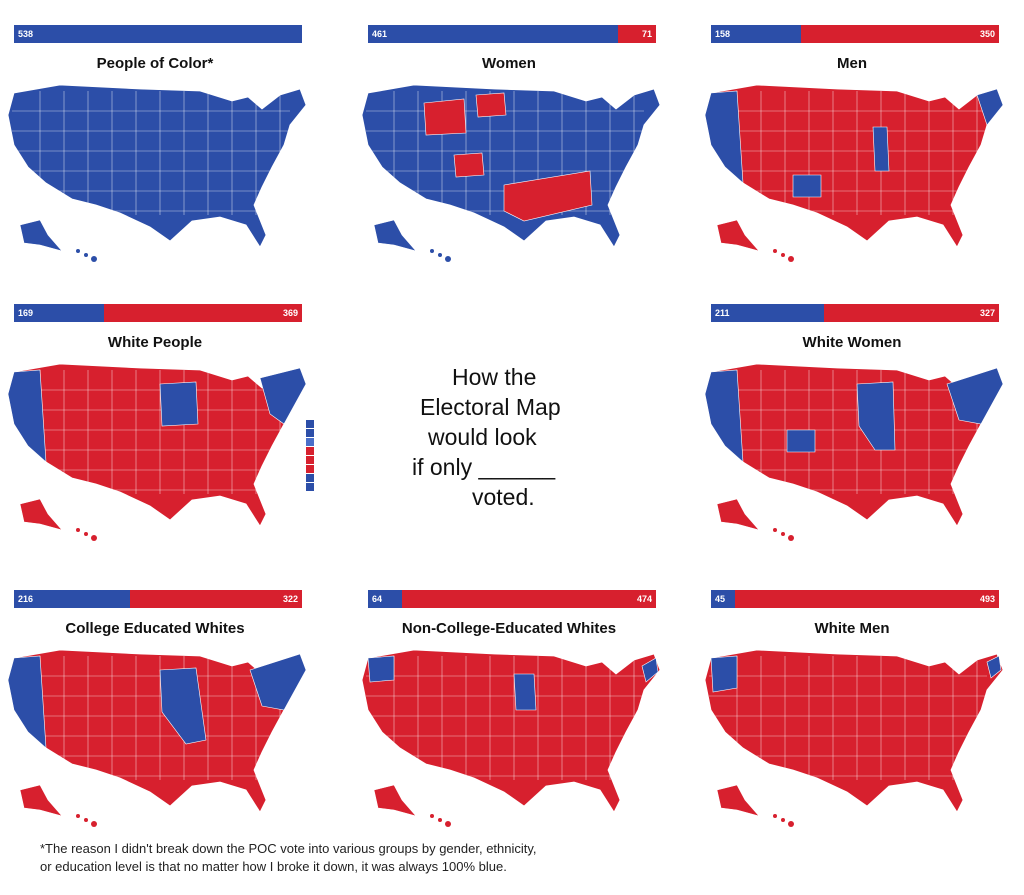  Describe the element at coordinates (509, 63) in the screenshot. I see `panel-title: Women` at that location.